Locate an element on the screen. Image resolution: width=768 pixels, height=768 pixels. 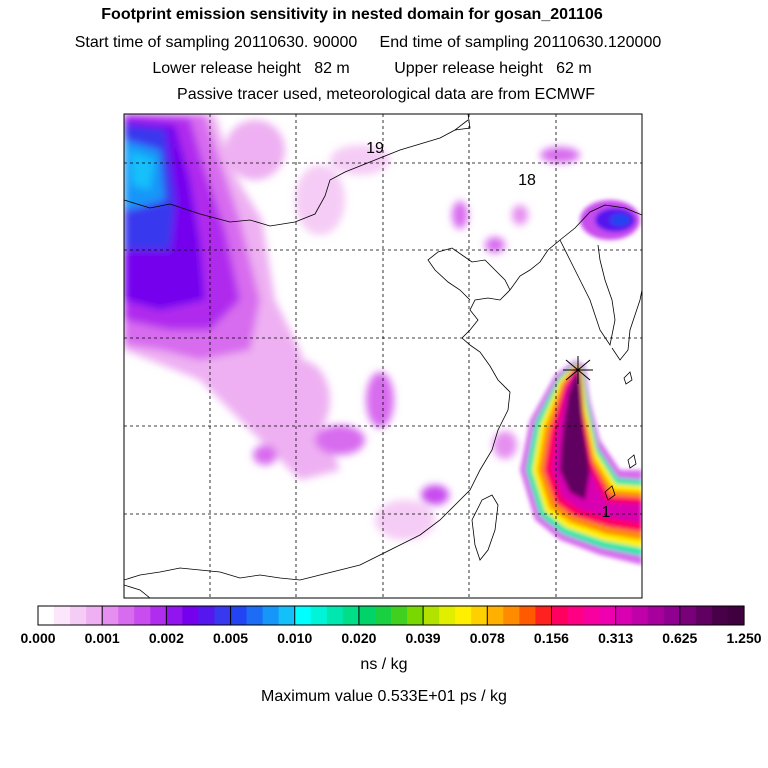
colorbar-units: ns / kg is located at coordinates (384, 665).